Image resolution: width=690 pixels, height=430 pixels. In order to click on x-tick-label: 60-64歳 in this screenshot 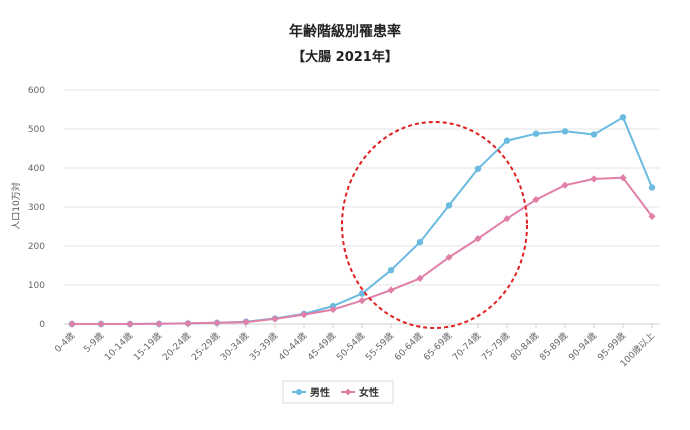, I will do `click(408, 346)`.